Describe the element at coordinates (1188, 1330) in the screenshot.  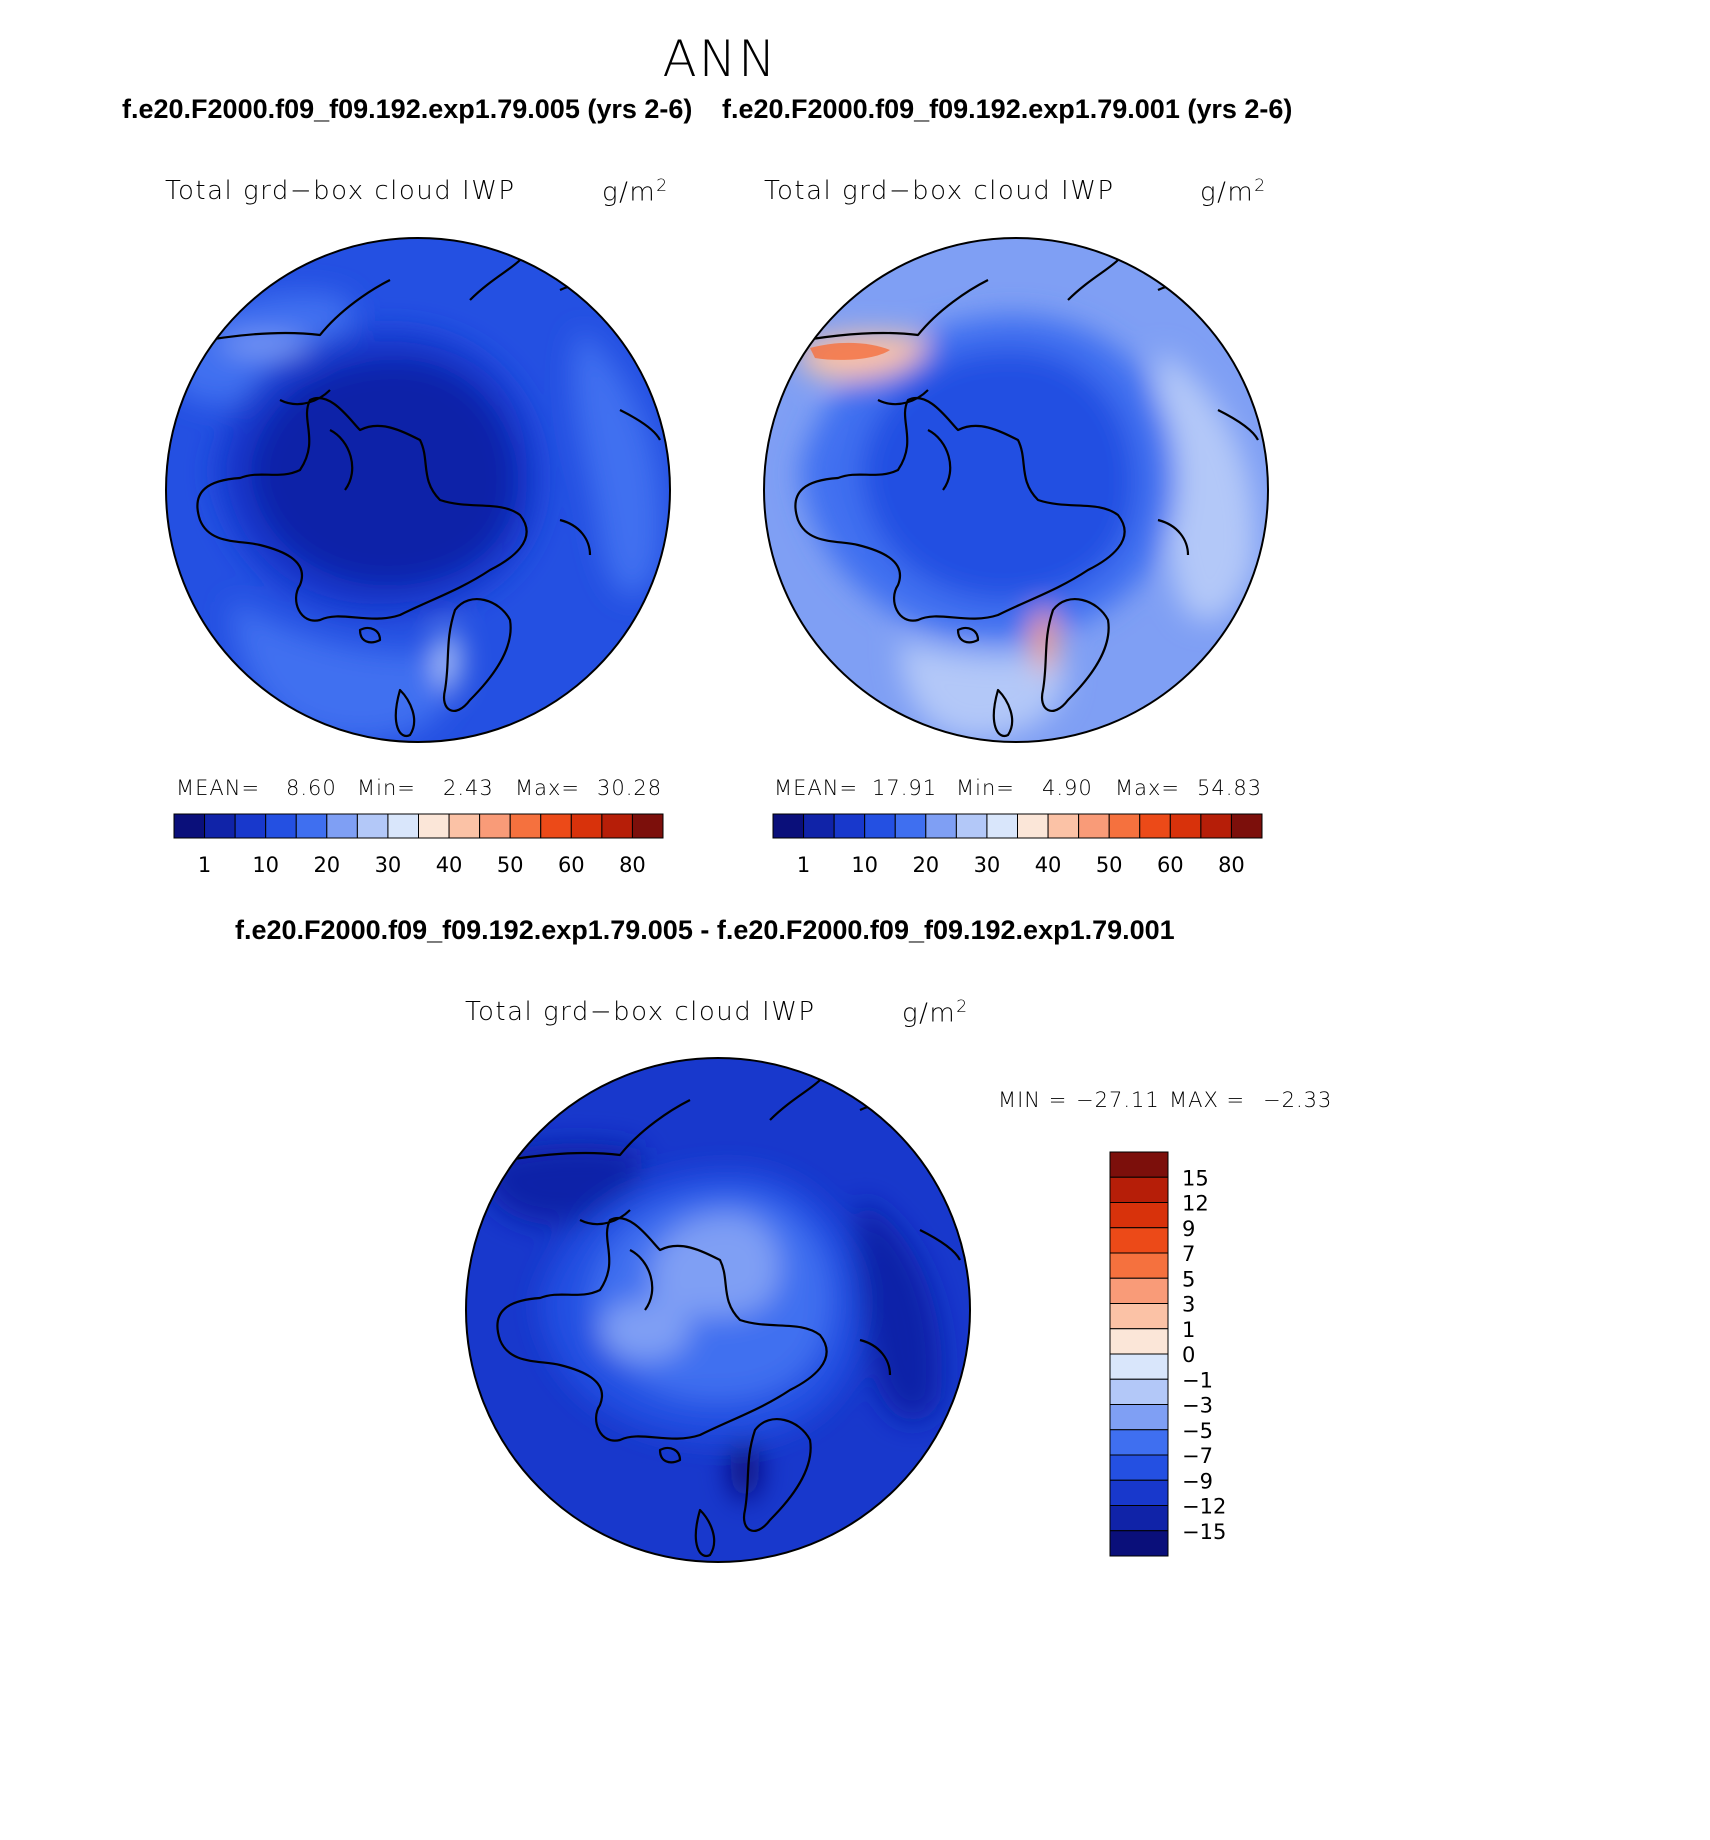
I see `diff-colorbar-tick-label: 1` at that location.